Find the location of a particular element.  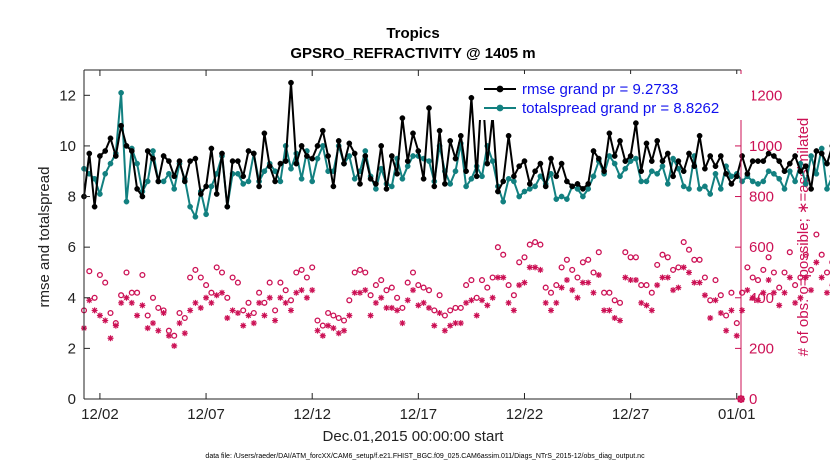

legend-totalspread-swatch-marker is located at coordinates (500, 108).